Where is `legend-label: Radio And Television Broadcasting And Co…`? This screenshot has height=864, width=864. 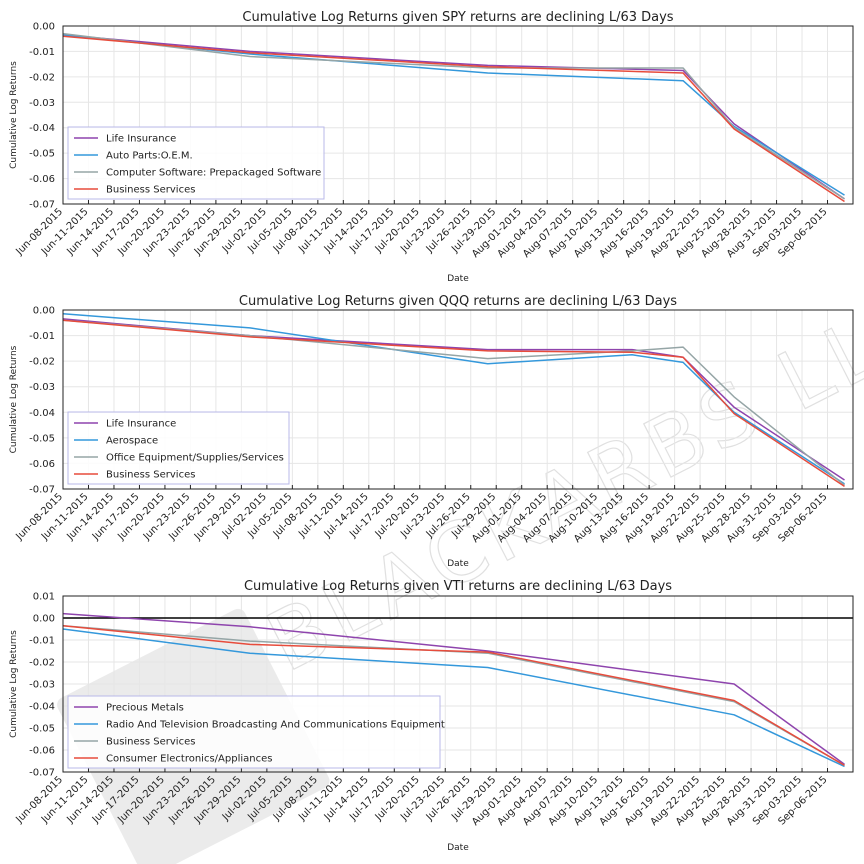 legend-label: Radio And Television Broadcasting And Co… is located at coordinates (275, 725).